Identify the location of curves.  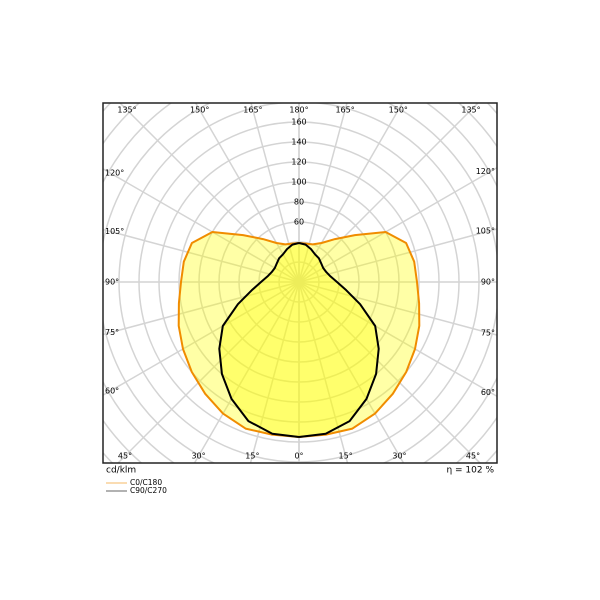
(299, 334).